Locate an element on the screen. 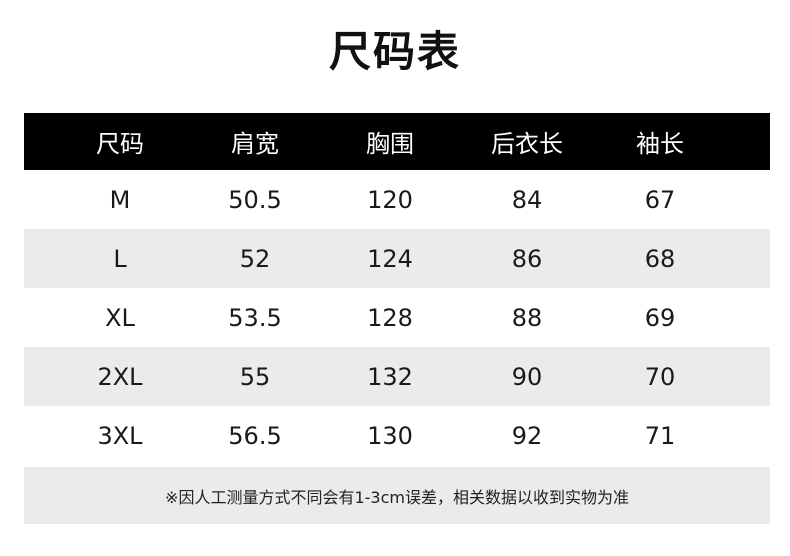 This screenshot has height=556, width=790. table-cell: M is located at coordinates (120, 199).